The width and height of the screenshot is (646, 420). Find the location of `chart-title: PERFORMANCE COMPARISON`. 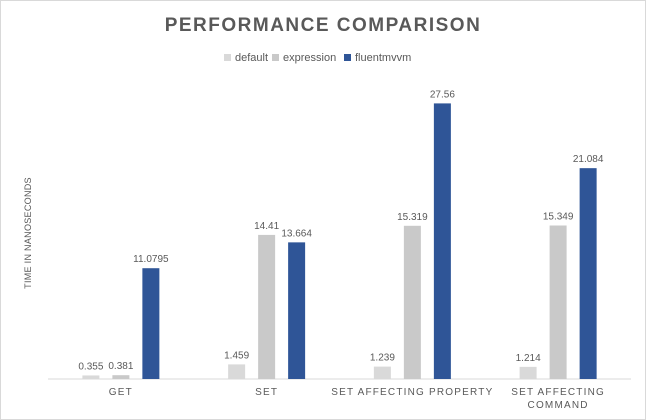

chart-title: PERFORMANCE COMPARISON is located at coordinates (323, 25).